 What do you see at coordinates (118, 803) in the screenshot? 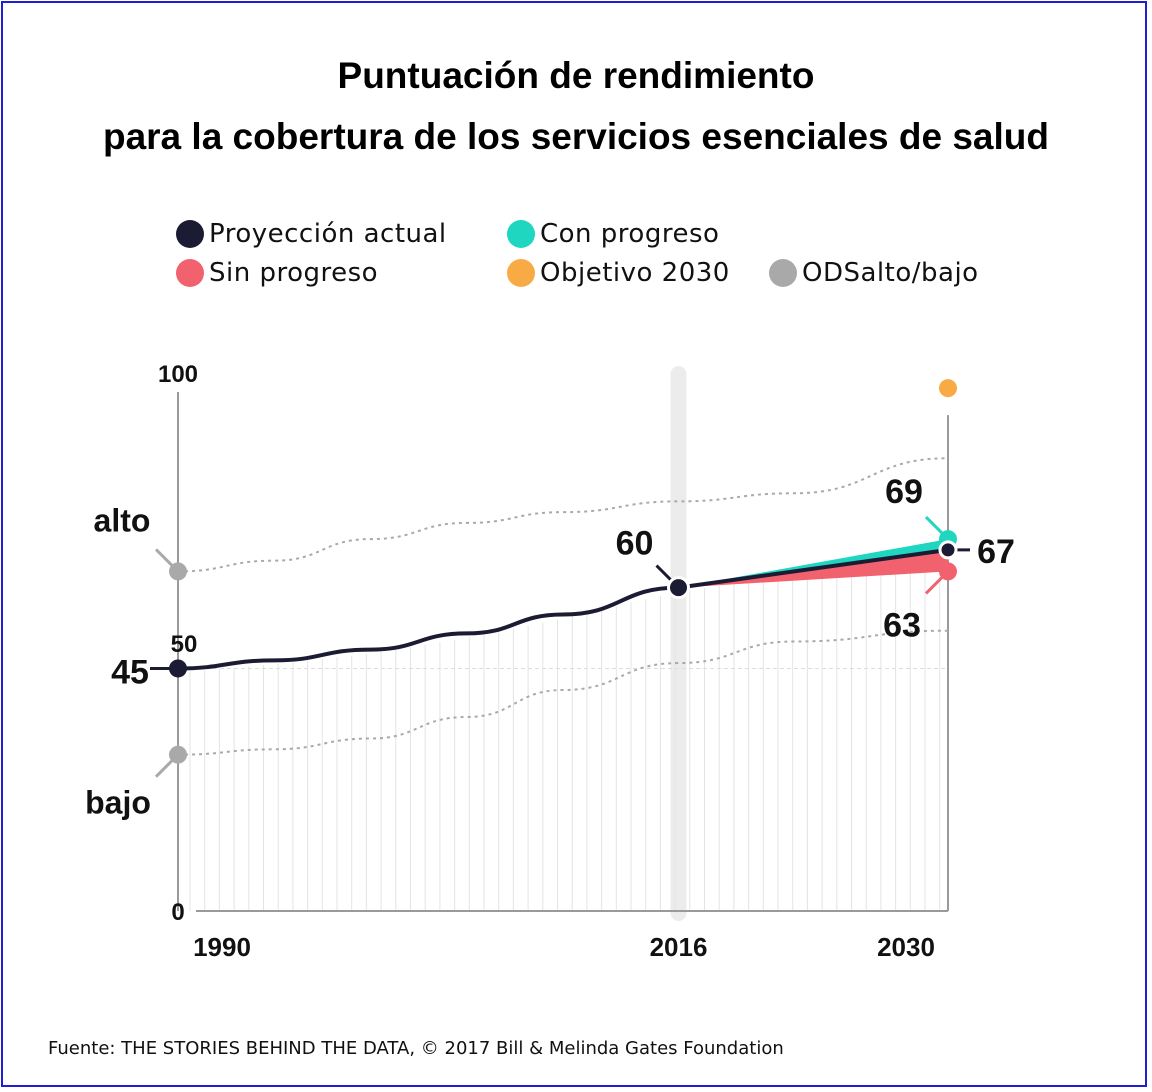
I see `label-bajo: bajo` at bounding box center [118, 803].